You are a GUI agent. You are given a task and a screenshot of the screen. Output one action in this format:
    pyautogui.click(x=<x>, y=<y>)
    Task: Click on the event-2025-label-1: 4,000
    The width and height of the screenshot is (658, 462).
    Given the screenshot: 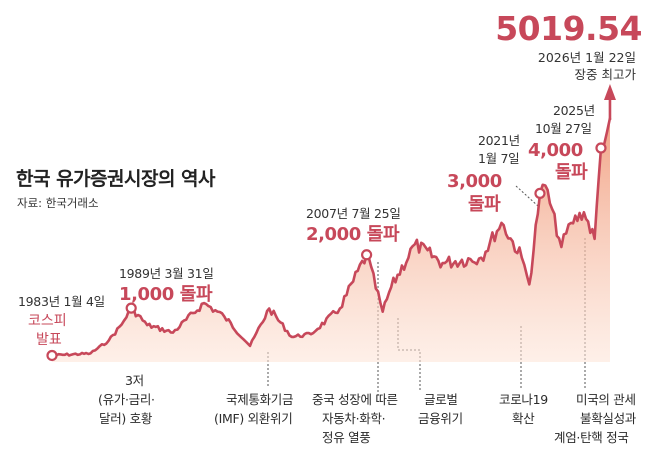 What is the action you would take?
    pyautogui.click(x=555, y=150)
    